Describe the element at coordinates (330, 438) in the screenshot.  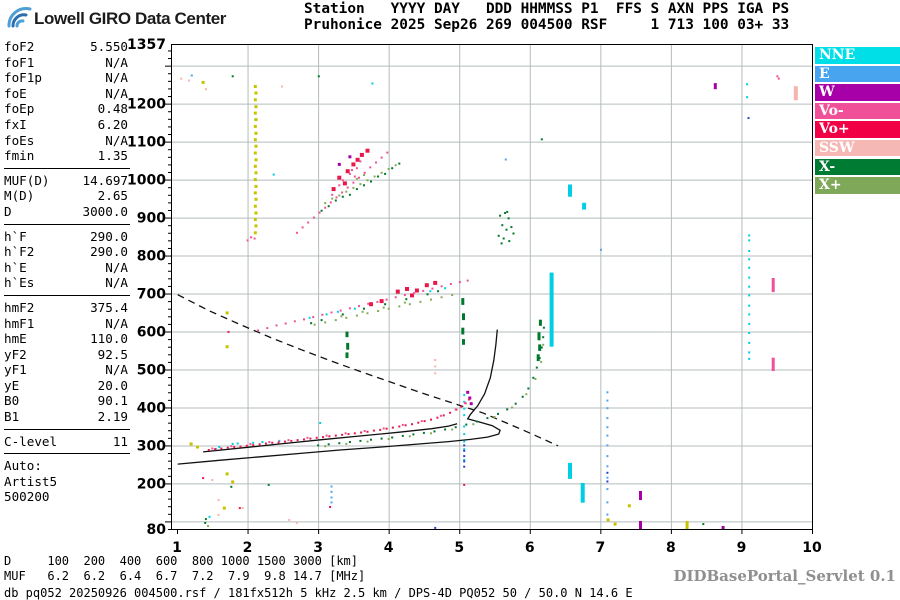
I see `curve-h-trace-fit` at that location.